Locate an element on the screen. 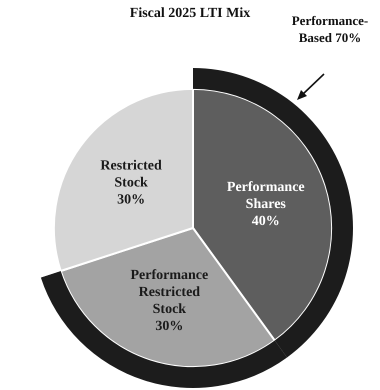 This screenshot has height=390, width=380. slice-label: Performance Shares is located at coordinates (265, 196).